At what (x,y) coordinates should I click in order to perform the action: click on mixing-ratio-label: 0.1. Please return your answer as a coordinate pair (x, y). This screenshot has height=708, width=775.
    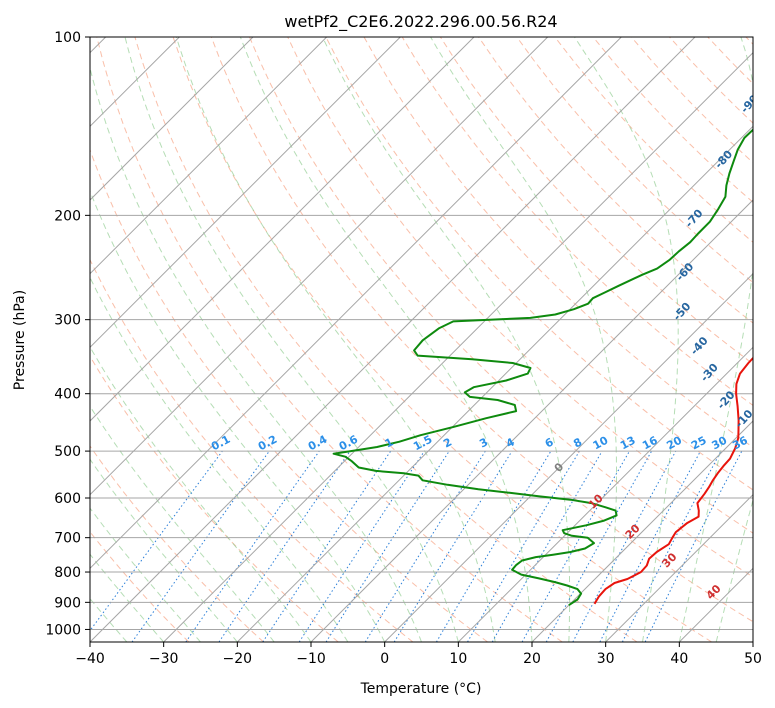
    Looking at the image, I should click on (220, 443).